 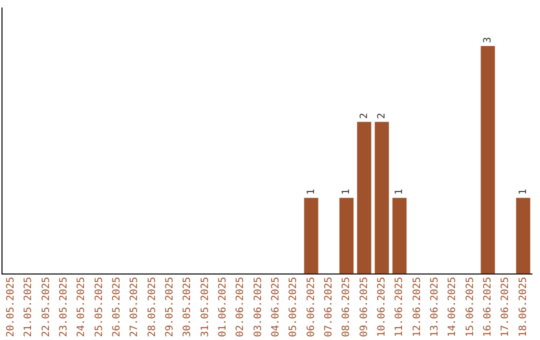 What do you see at coordinates (188, 307) in the screenshot?
I see `x-tick-label: 30.05.2025` at bounding box center [188, 307].